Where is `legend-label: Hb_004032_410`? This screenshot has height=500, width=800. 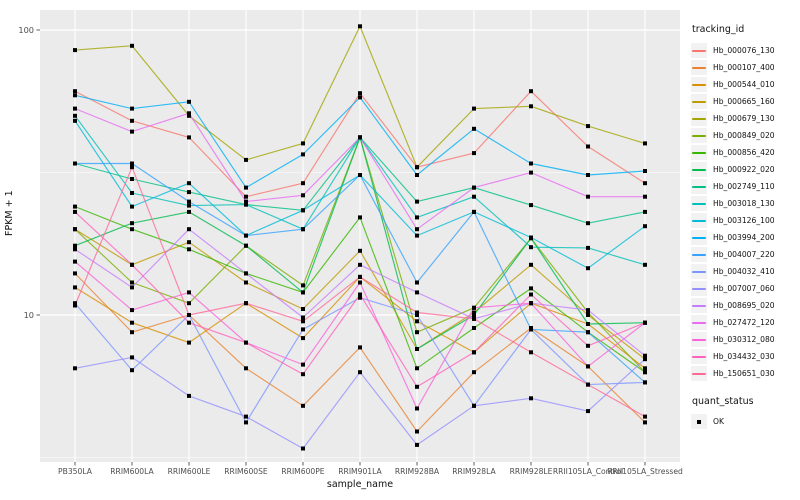 legend-label: Hb_004032_410 is located at coordinates (744, 271).